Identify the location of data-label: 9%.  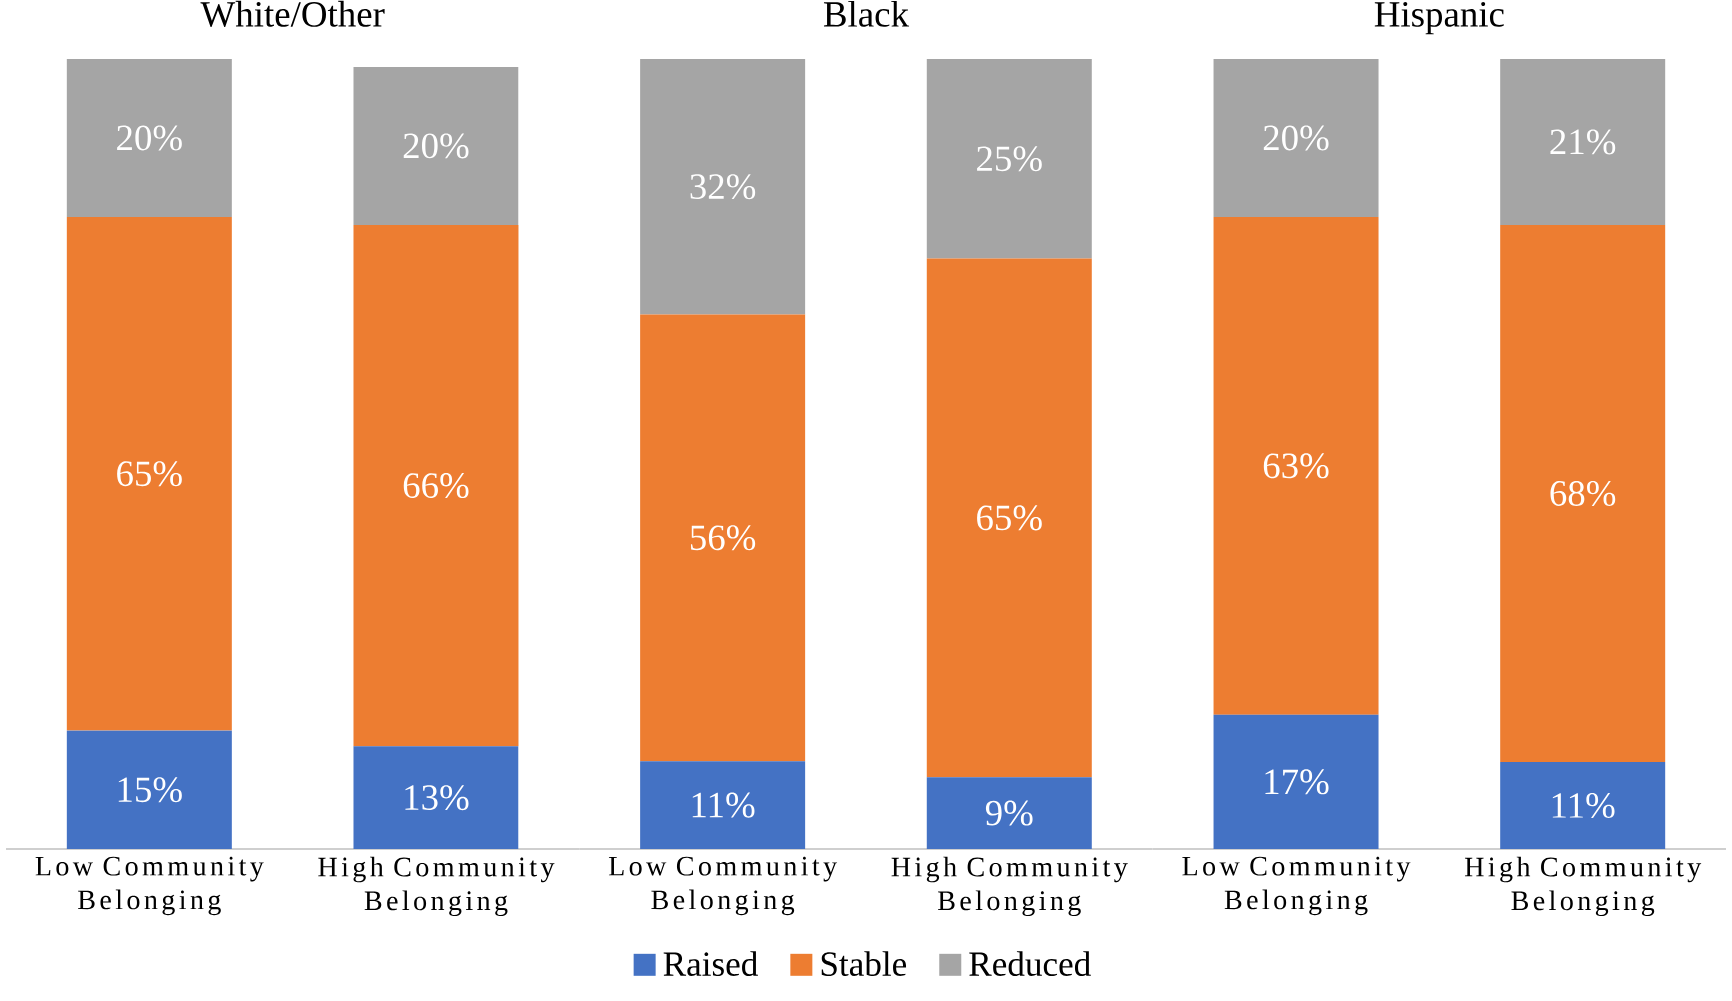
(1009, 813).